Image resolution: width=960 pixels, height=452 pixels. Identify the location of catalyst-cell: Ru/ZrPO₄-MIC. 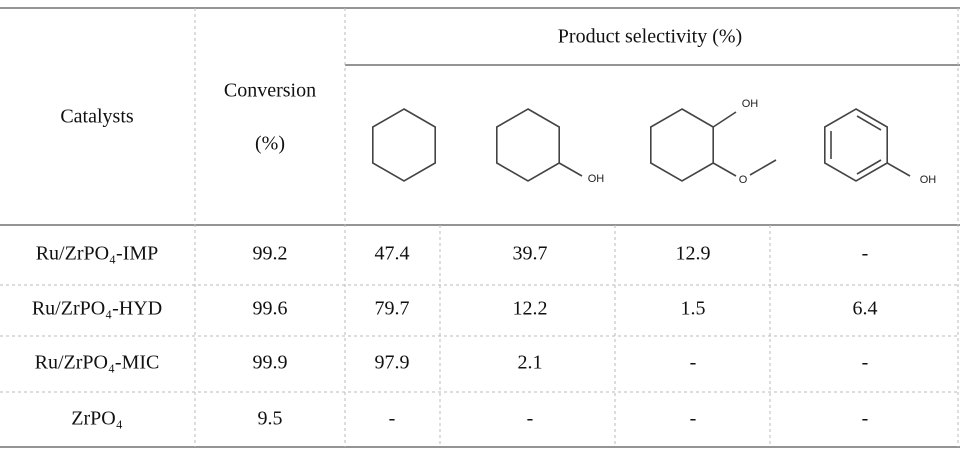
(97, 363).